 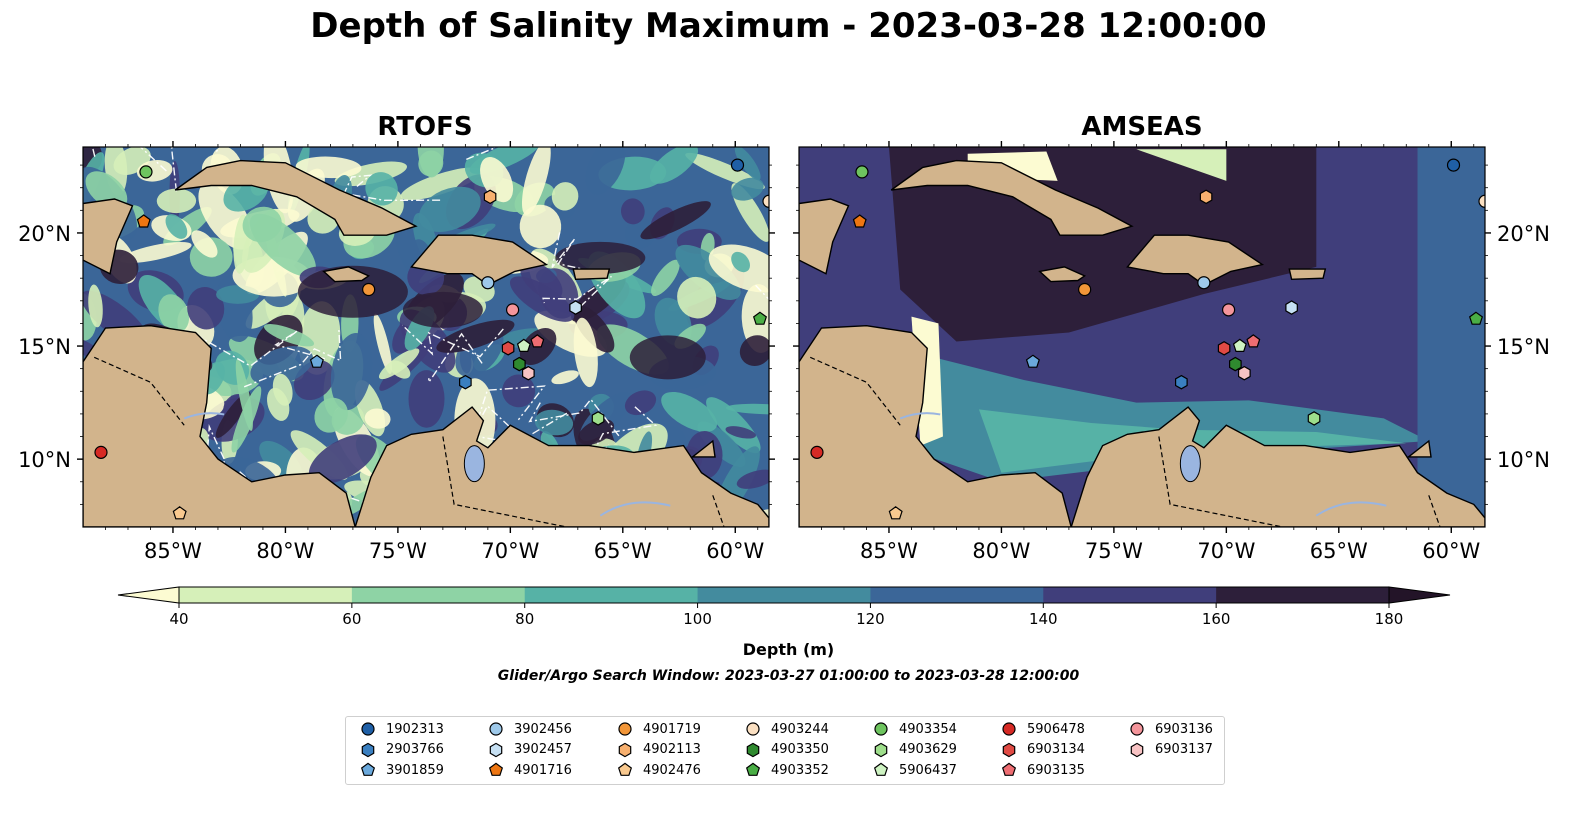 I want to click on legend-entry: 6903134, so click(x=1043, y=750).